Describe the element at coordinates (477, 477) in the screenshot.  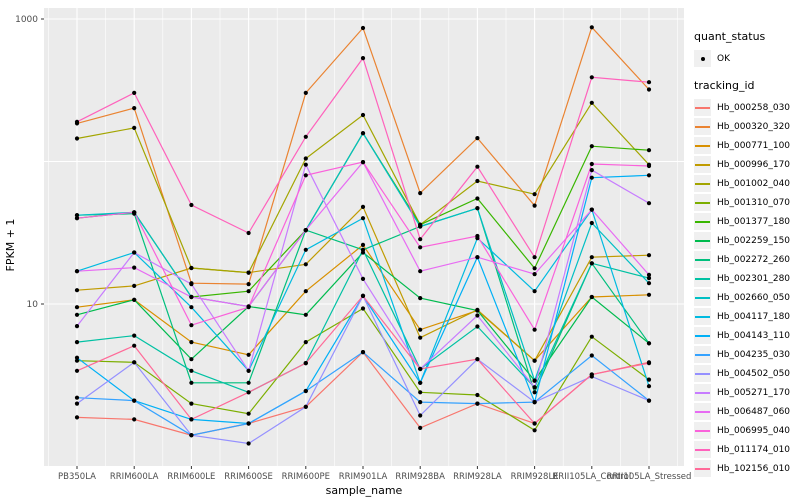
I see `x-tick-label: RRIM928LA` at that location.